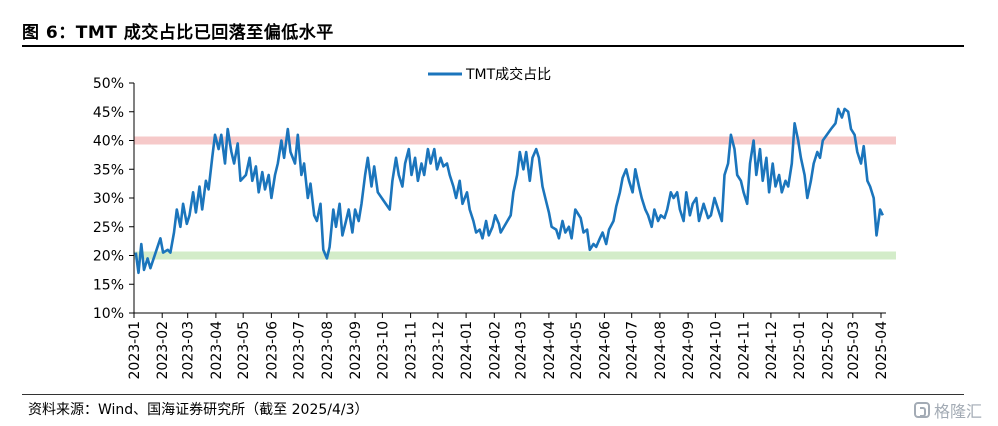 The image size is (998, 426). What do you see at coordinates (356, 350) in the screenshot?
I see `x-tick-label: 2023-09` at bounding box center [356, 350].